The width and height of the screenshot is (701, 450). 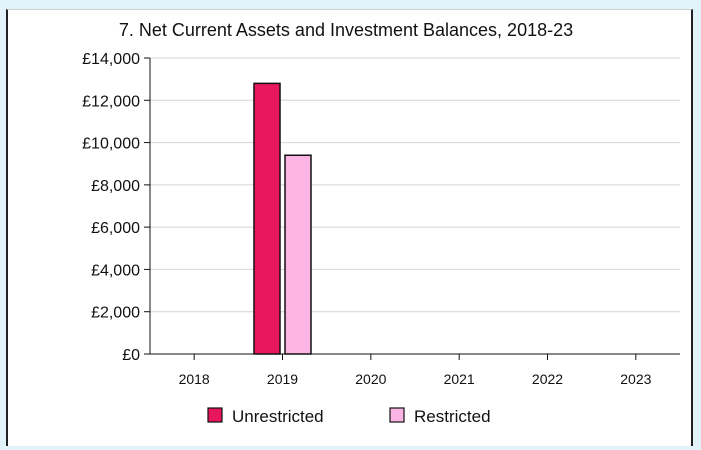 What do you see at coordinates (459, 379) in the screenshot?
I see `x-tick-label: 2021` at bounding box center [459, 379].